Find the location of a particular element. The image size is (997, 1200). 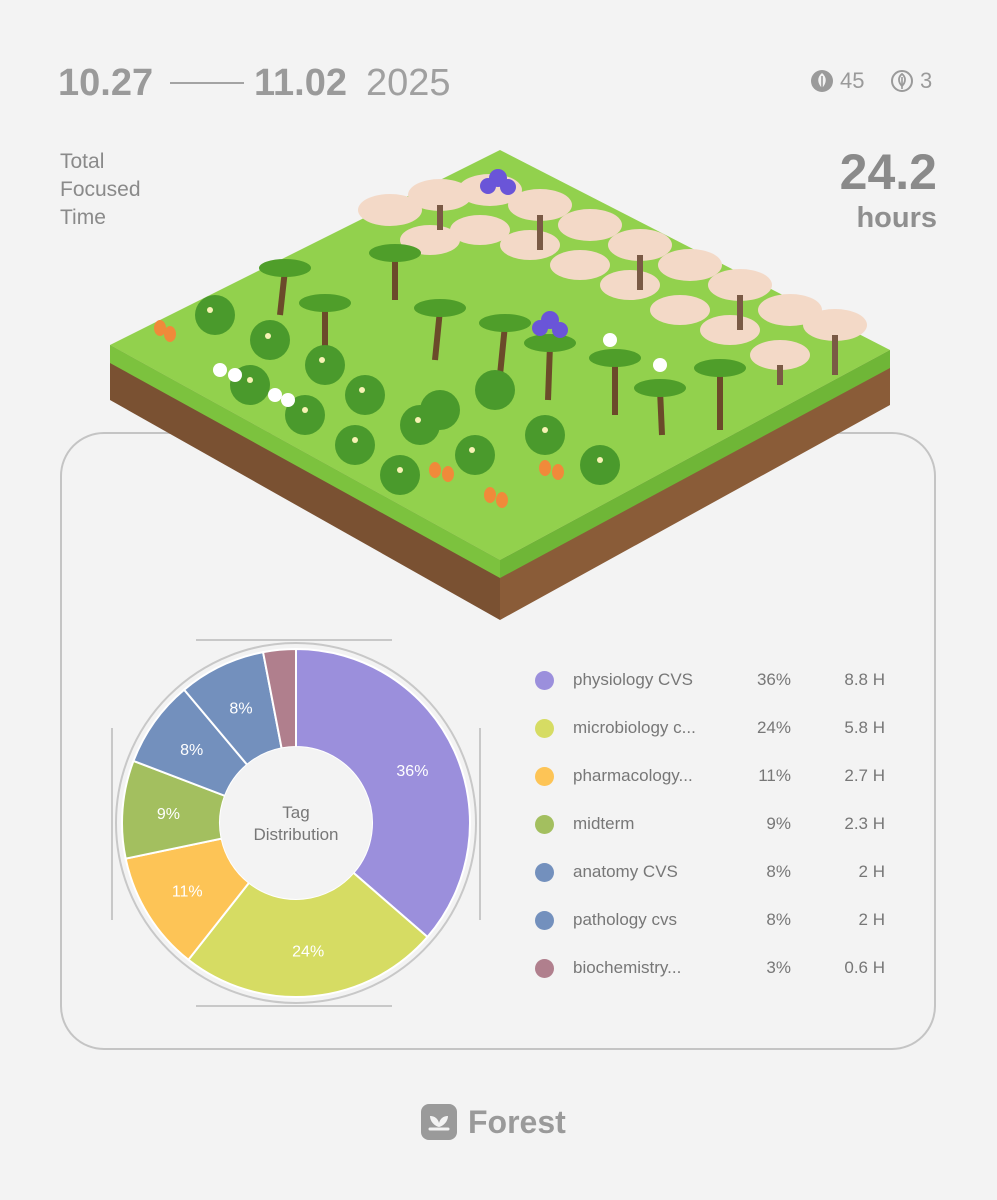

healthy-trees-counter: 45 is located at coordinates (837, 81).